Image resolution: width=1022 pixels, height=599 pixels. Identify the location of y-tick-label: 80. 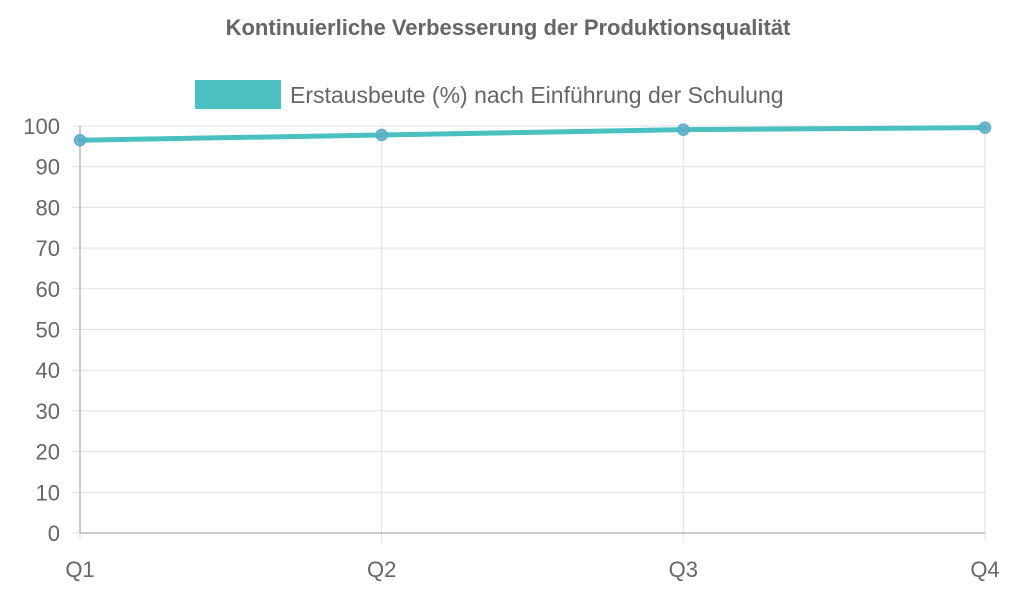
(48, 207).